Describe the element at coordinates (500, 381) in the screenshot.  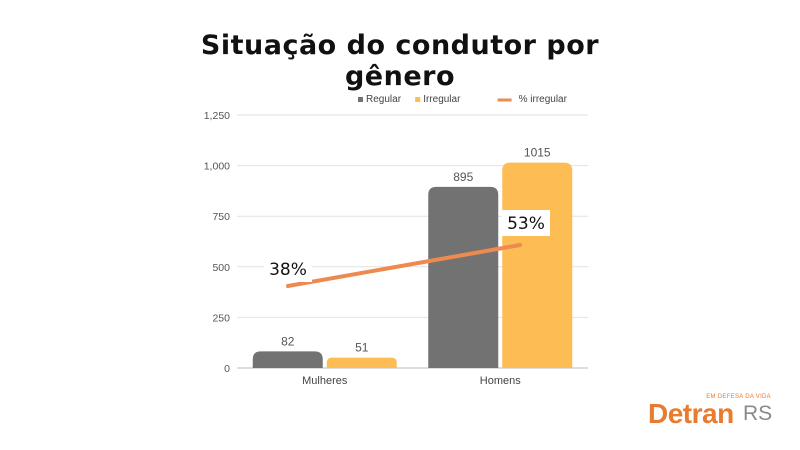
I see `x-category-label: Homens` at that location.